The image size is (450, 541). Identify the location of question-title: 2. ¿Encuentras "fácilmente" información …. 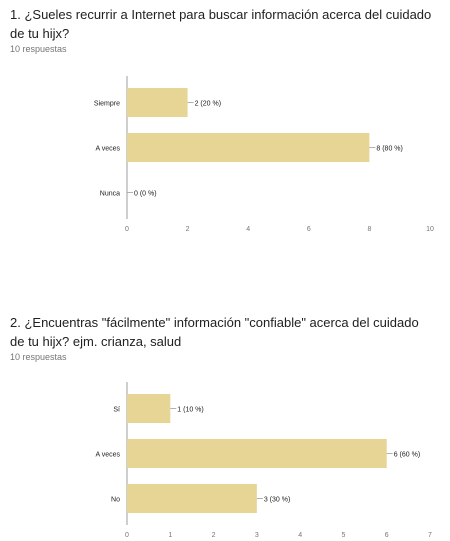
(214, 332).